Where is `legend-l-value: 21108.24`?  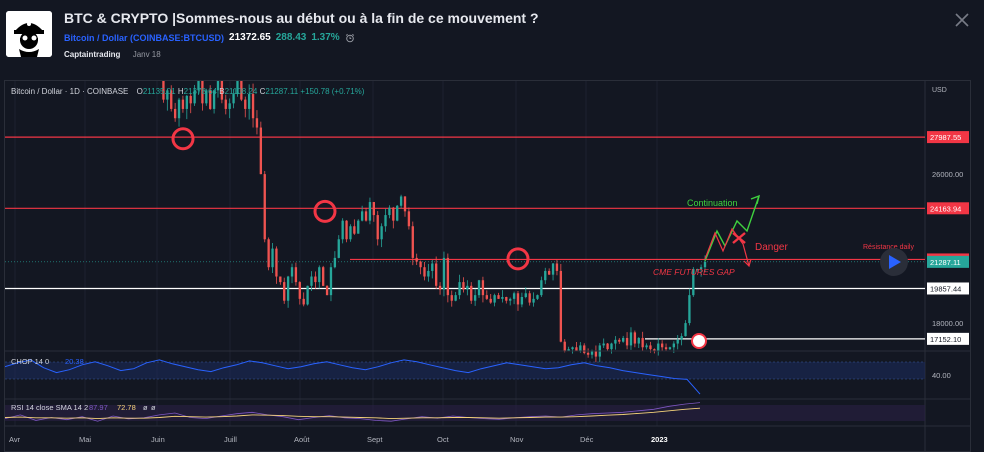
legend-l-value: 21108.24 is located at coordinates (241, 91).